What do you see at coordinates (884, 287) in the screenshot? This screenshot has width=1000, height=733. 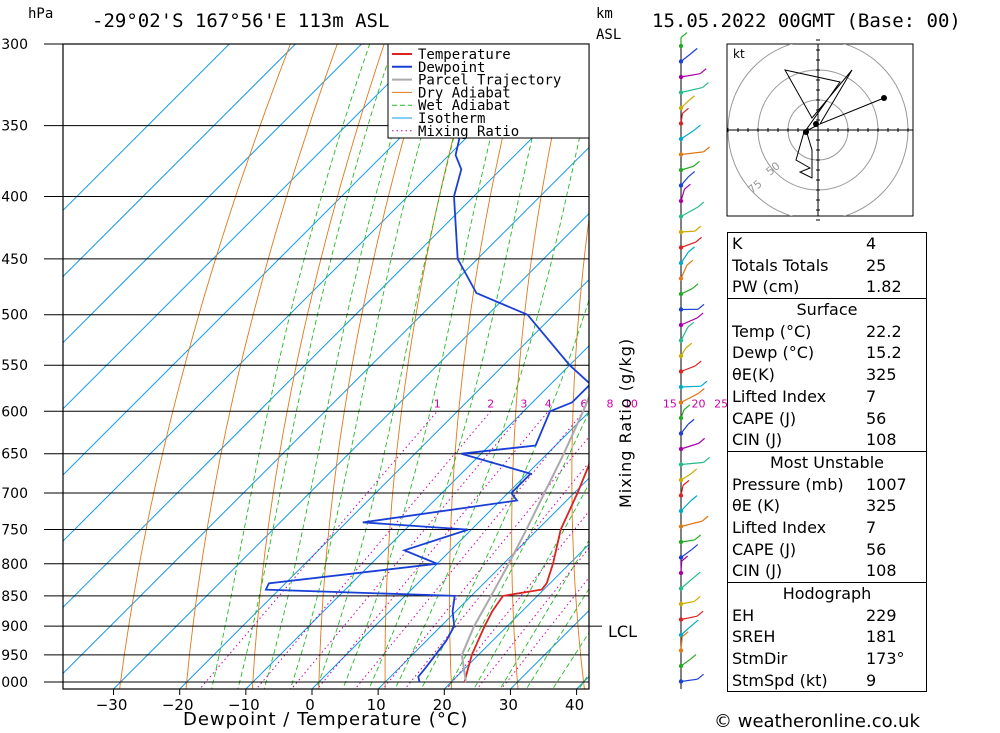 I see `index-value: 1.82` at bounding box center [884, 287].